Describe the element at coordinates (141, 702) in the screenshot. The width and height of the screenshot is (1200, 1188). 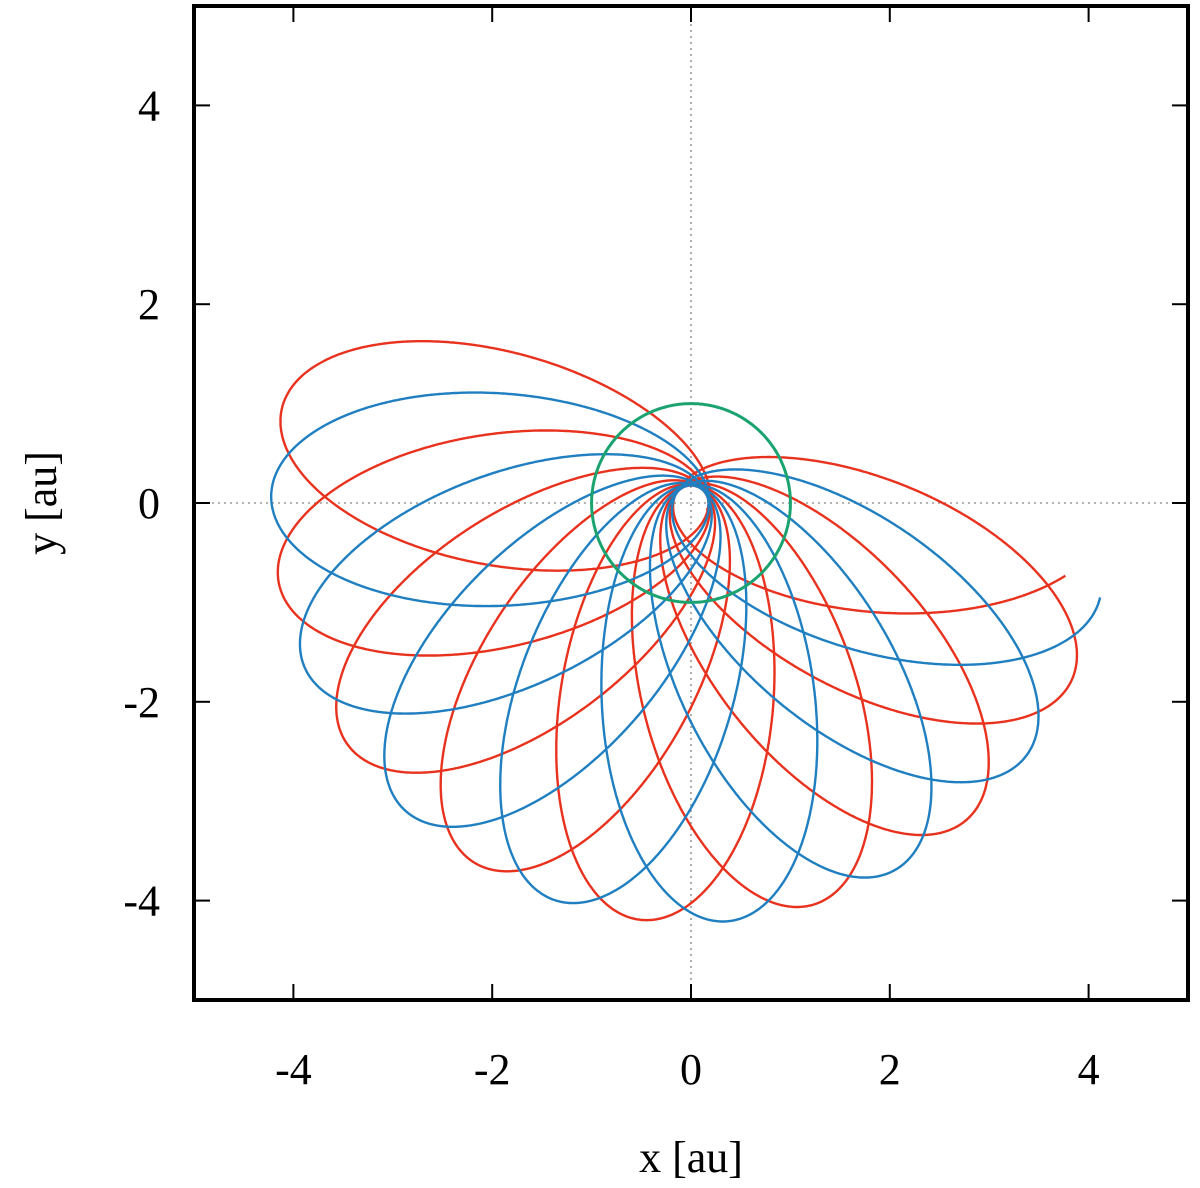
I see `y-tick-label: -2` at that location.